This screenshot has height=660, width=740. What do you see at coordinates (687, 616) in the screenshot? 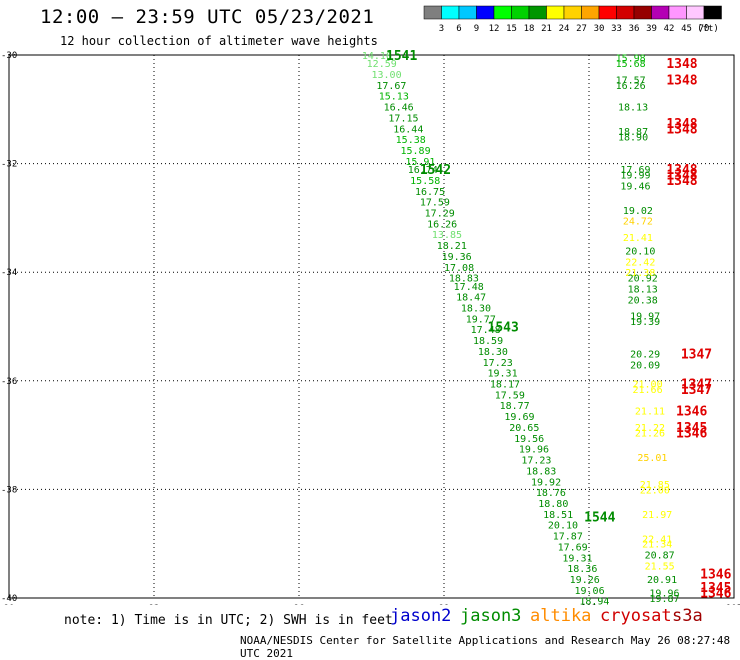
I see `mission-label-s3a: s3a` at bounding box center [687, 616].